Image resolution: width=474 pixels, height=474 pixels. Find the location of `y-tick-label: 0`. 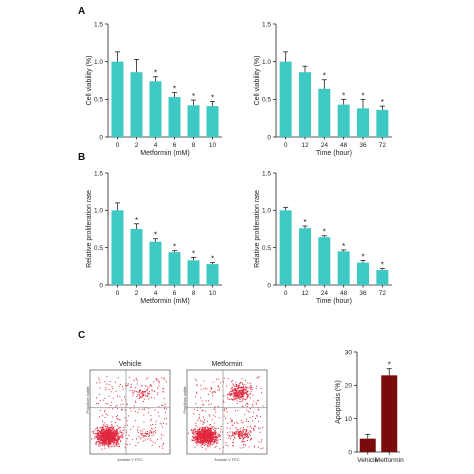

y-tick-label: 0 is located at coordinates (350, 452).